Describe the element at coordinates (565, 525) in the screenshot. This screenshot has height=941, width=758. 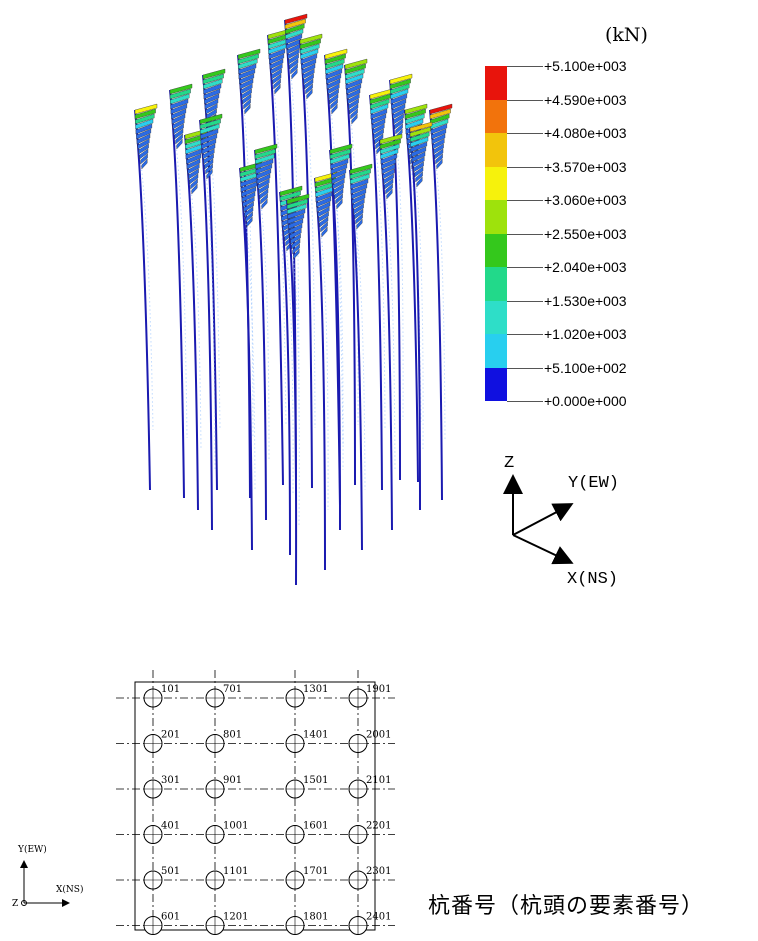
I see `axis-triad: Z Y(EW) X(NS)` at that location.